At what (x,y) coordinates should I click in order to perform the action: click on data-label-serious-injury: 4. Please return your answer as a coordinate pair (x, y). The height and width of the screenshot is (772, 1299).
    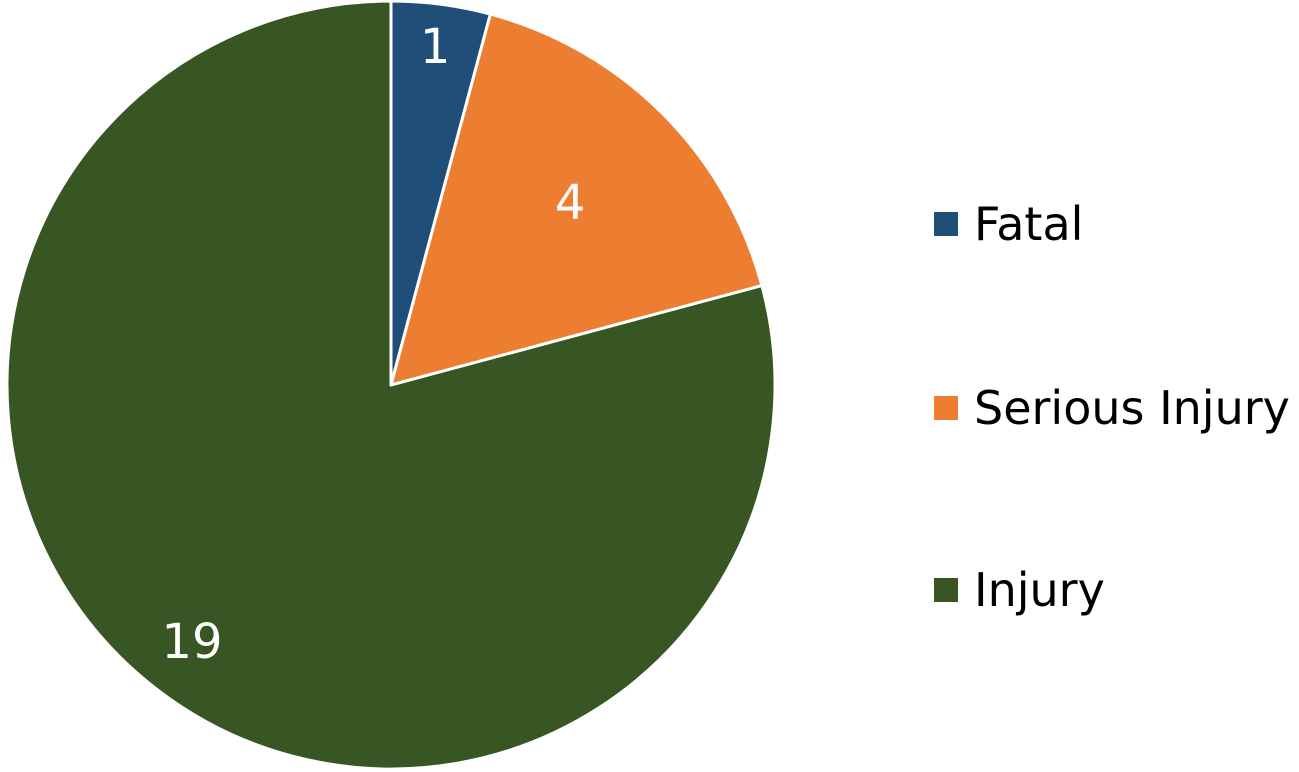
    Looking at the image, I should click on (570, 203).